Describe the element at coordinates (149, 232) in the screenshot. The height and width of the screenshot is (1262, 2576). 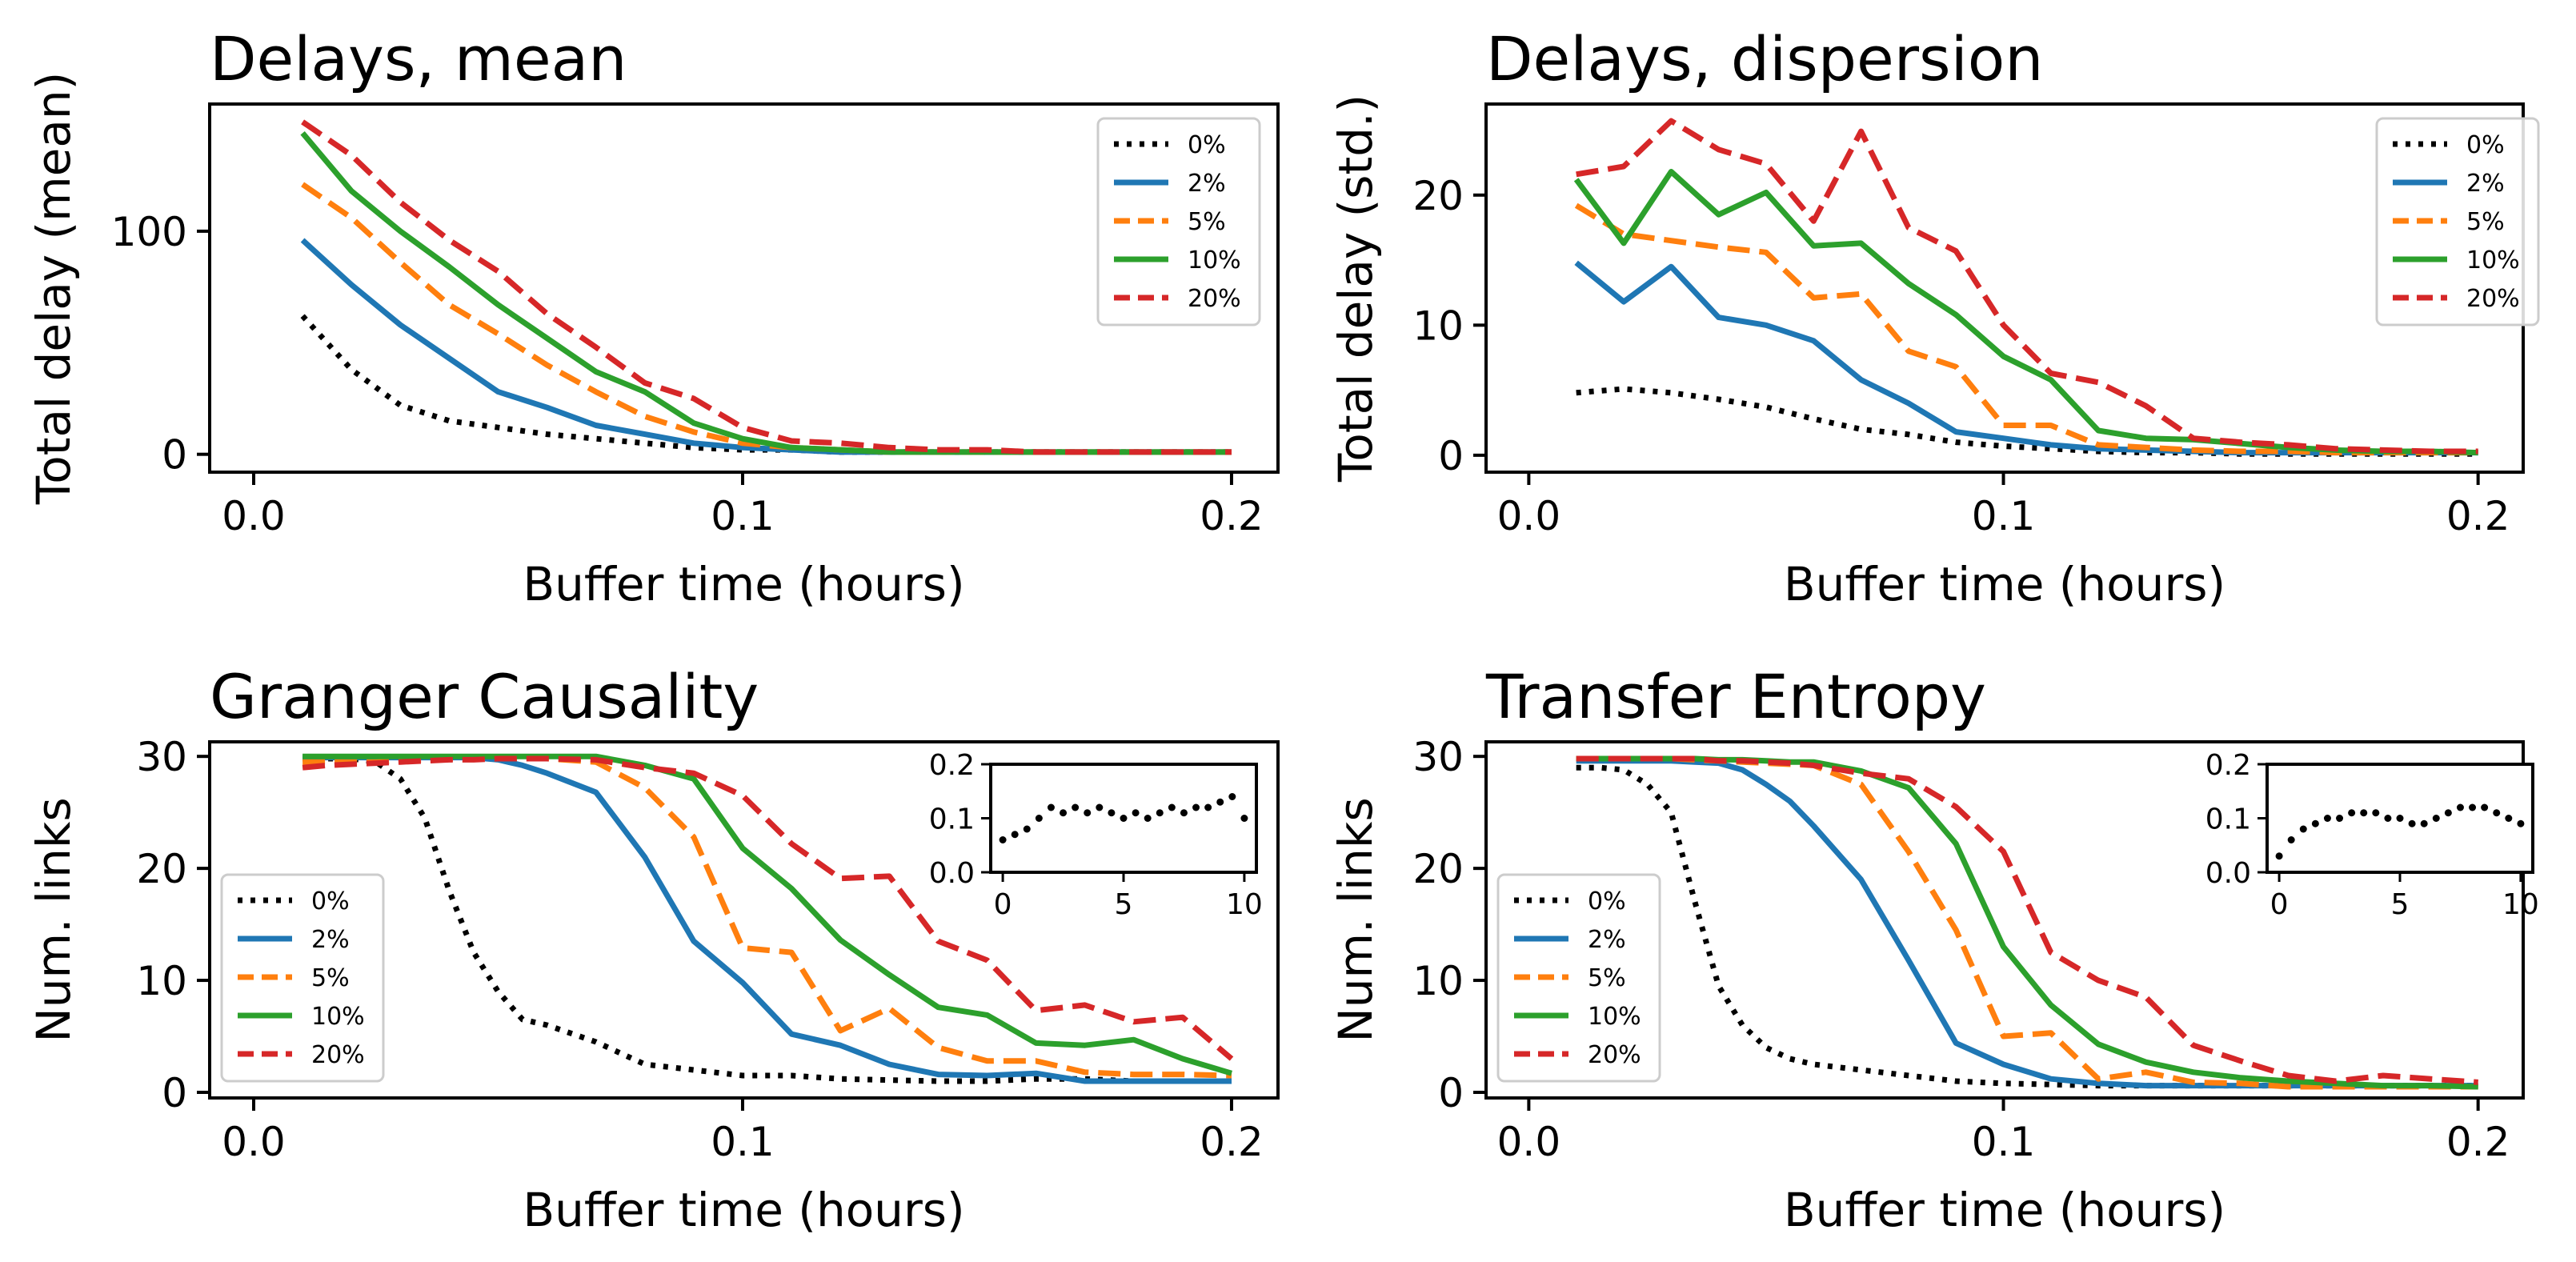
I see `y-tick-label: 100` at that location.